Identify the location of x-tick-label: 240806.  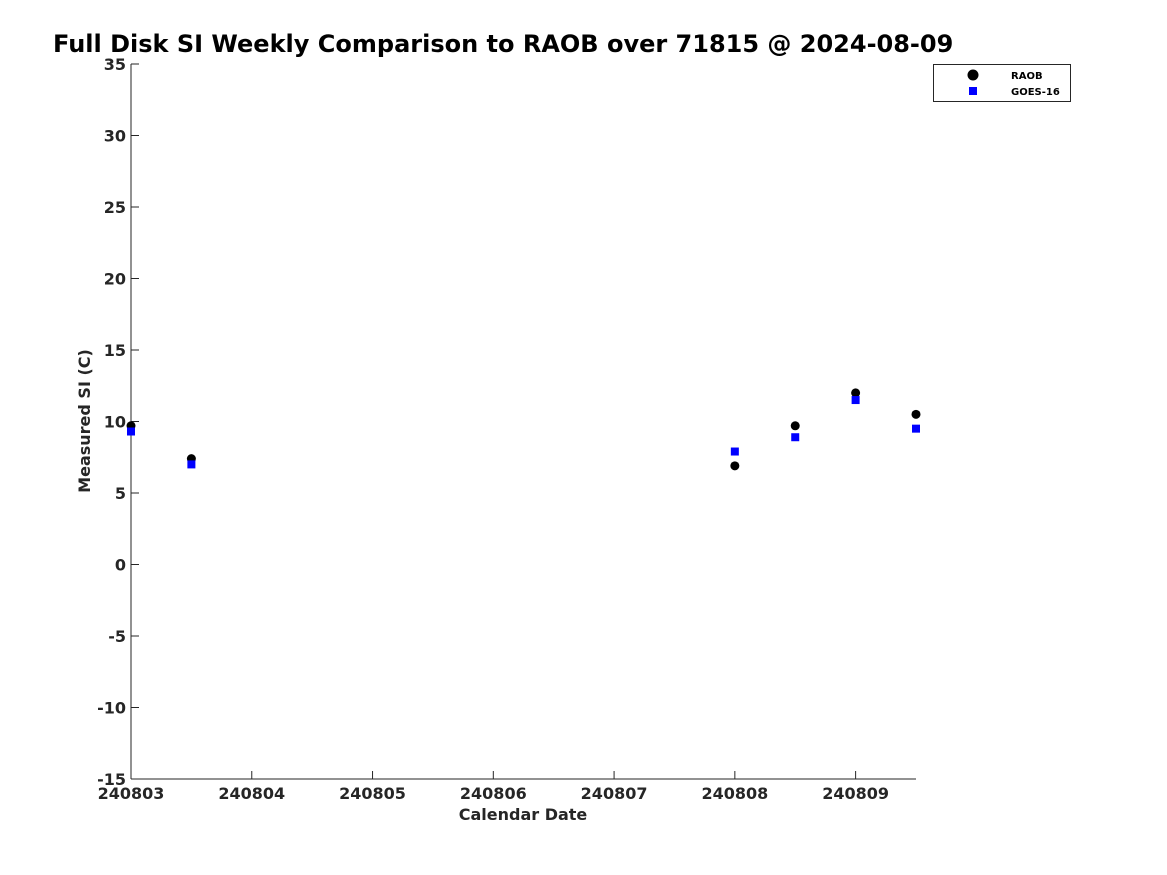
(493, 793).